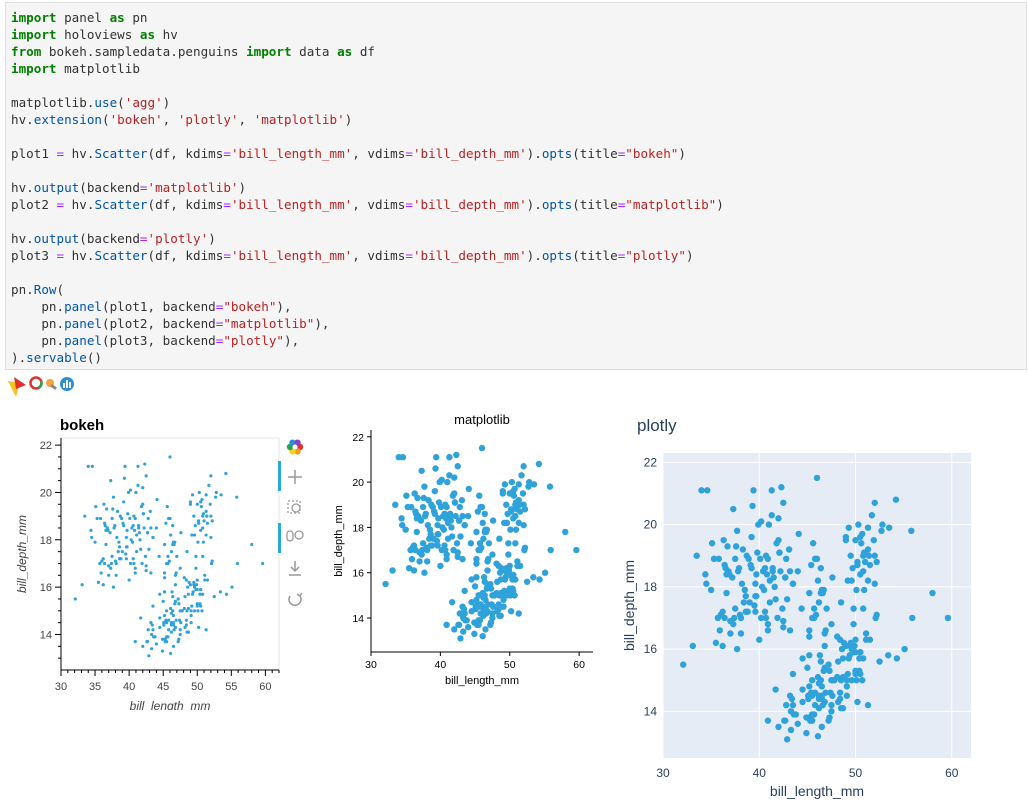  I want to click on holoviews-logo-icon, so click(51, 384).